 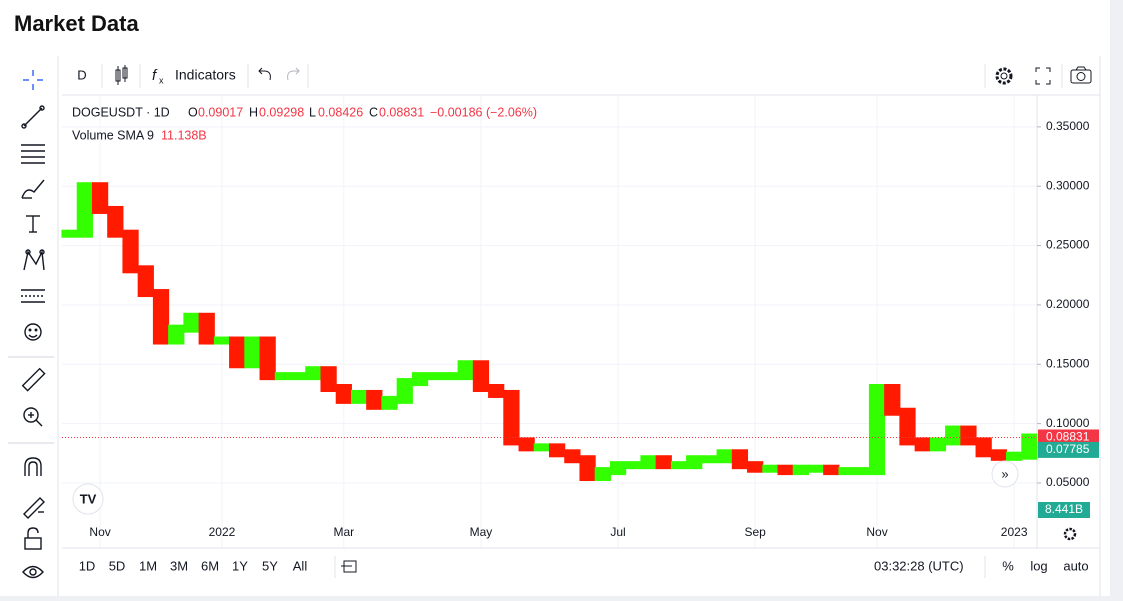 What do you see at coordinates (264, 74) in the screenshot?
I see `undo-button` at bounding box center [264, 74].